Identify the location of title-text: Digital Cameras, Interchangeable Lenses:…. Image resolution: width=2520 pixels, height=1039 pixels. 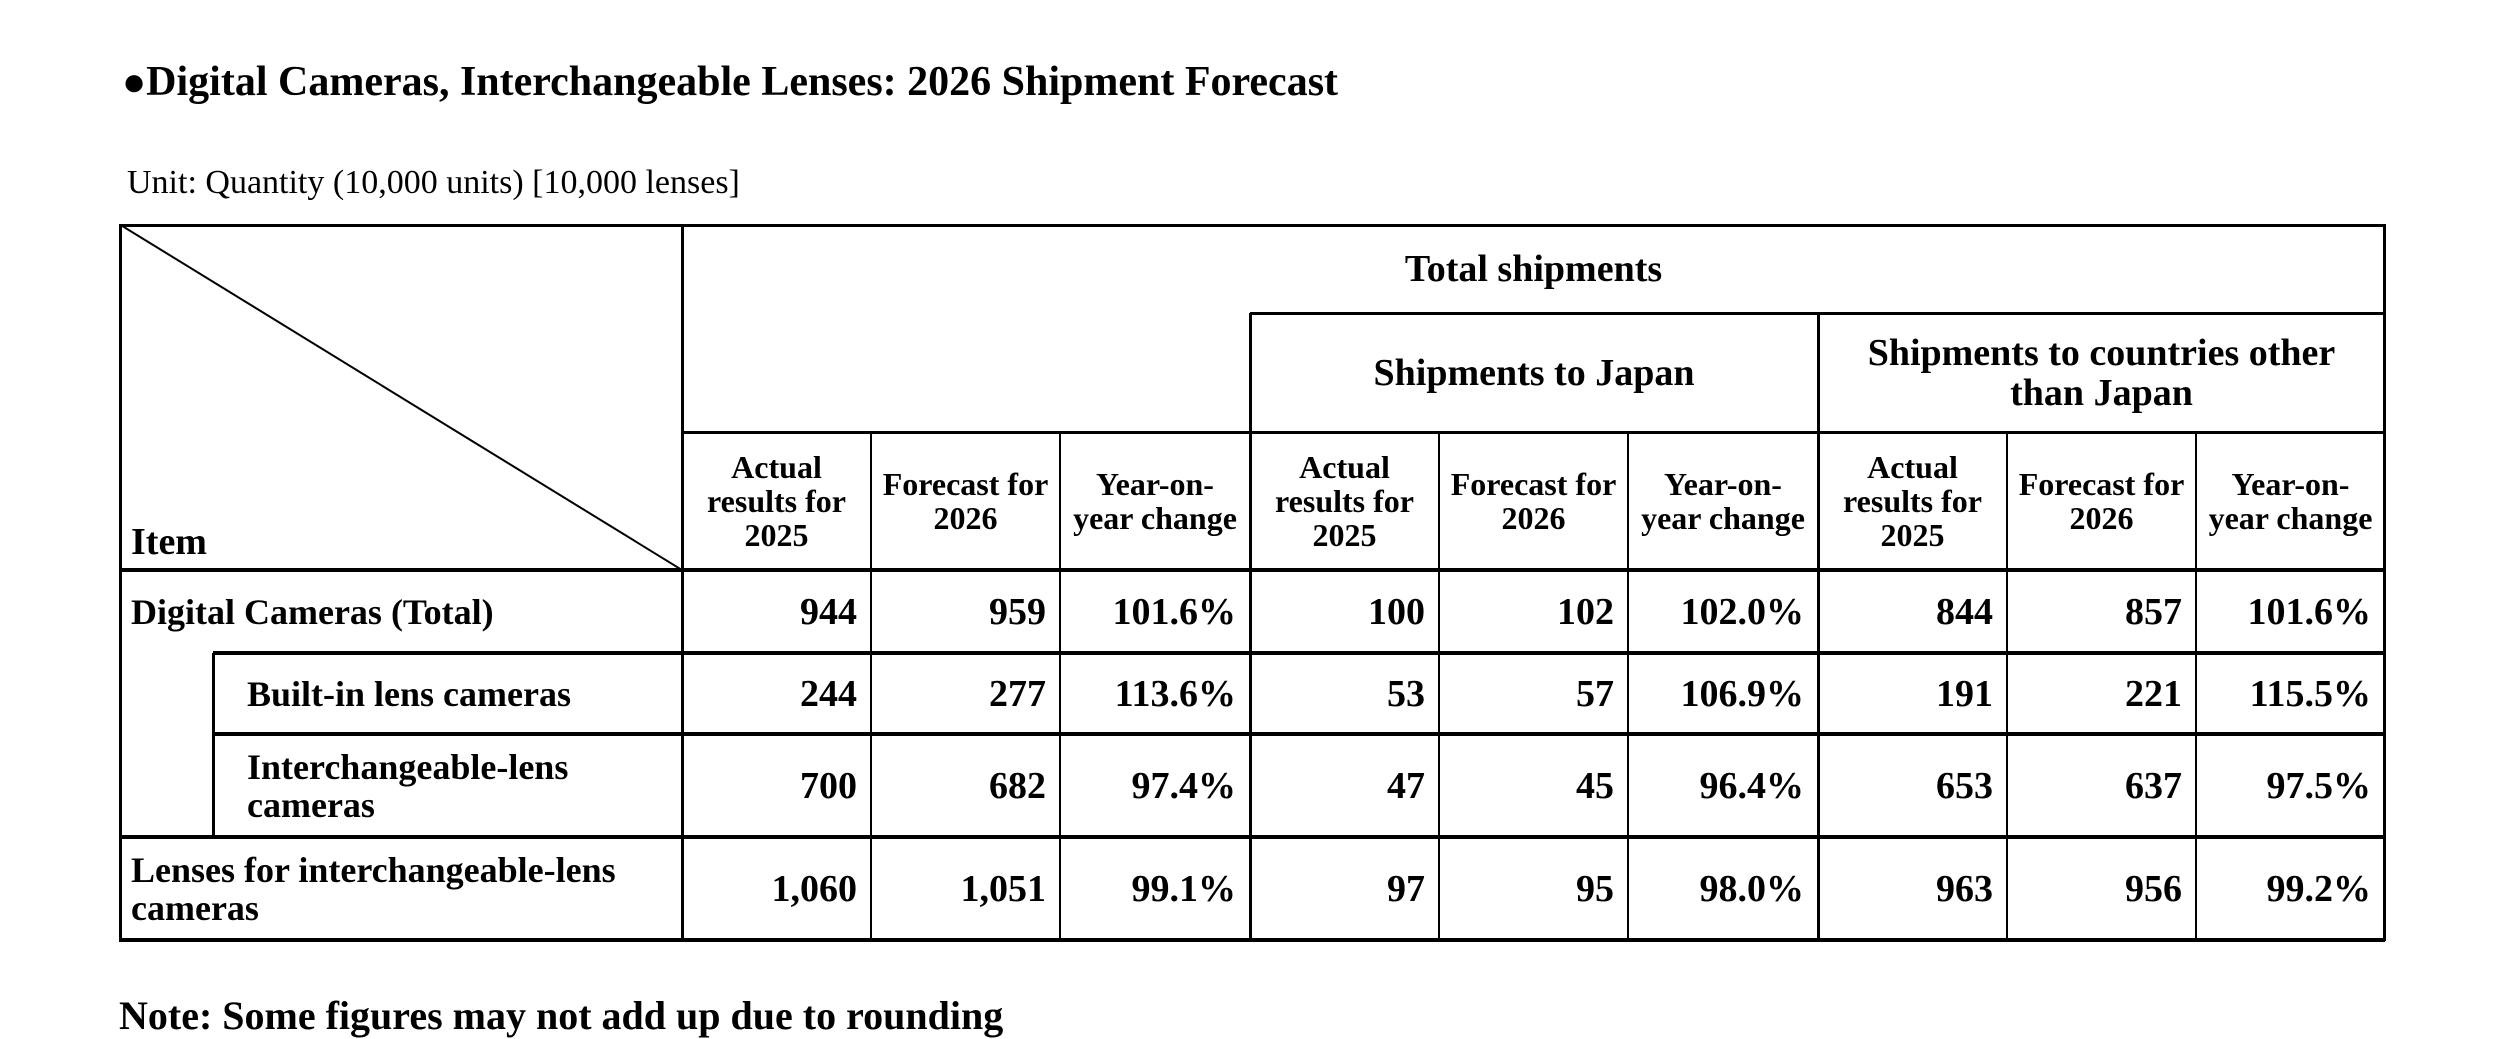
(742, 82).